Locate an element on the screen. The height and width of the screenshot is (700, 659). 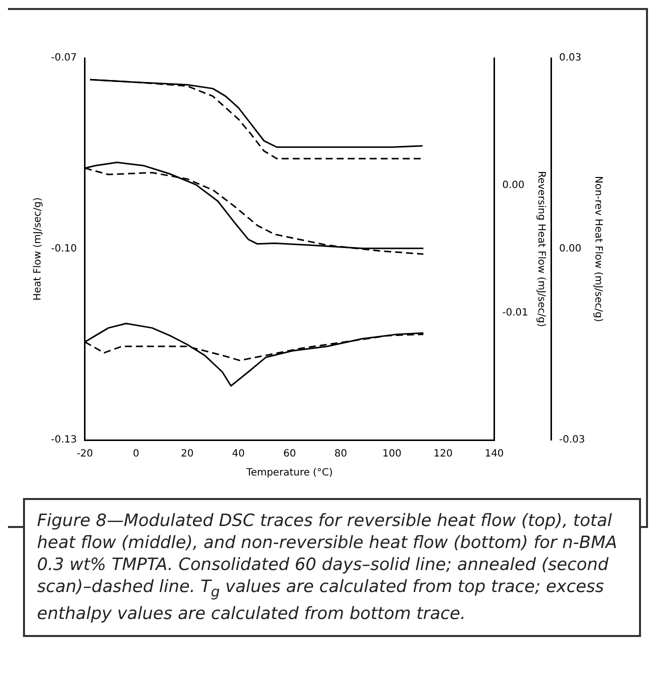
y-tick-label: -0.07 is located at coordinates (64, 58).